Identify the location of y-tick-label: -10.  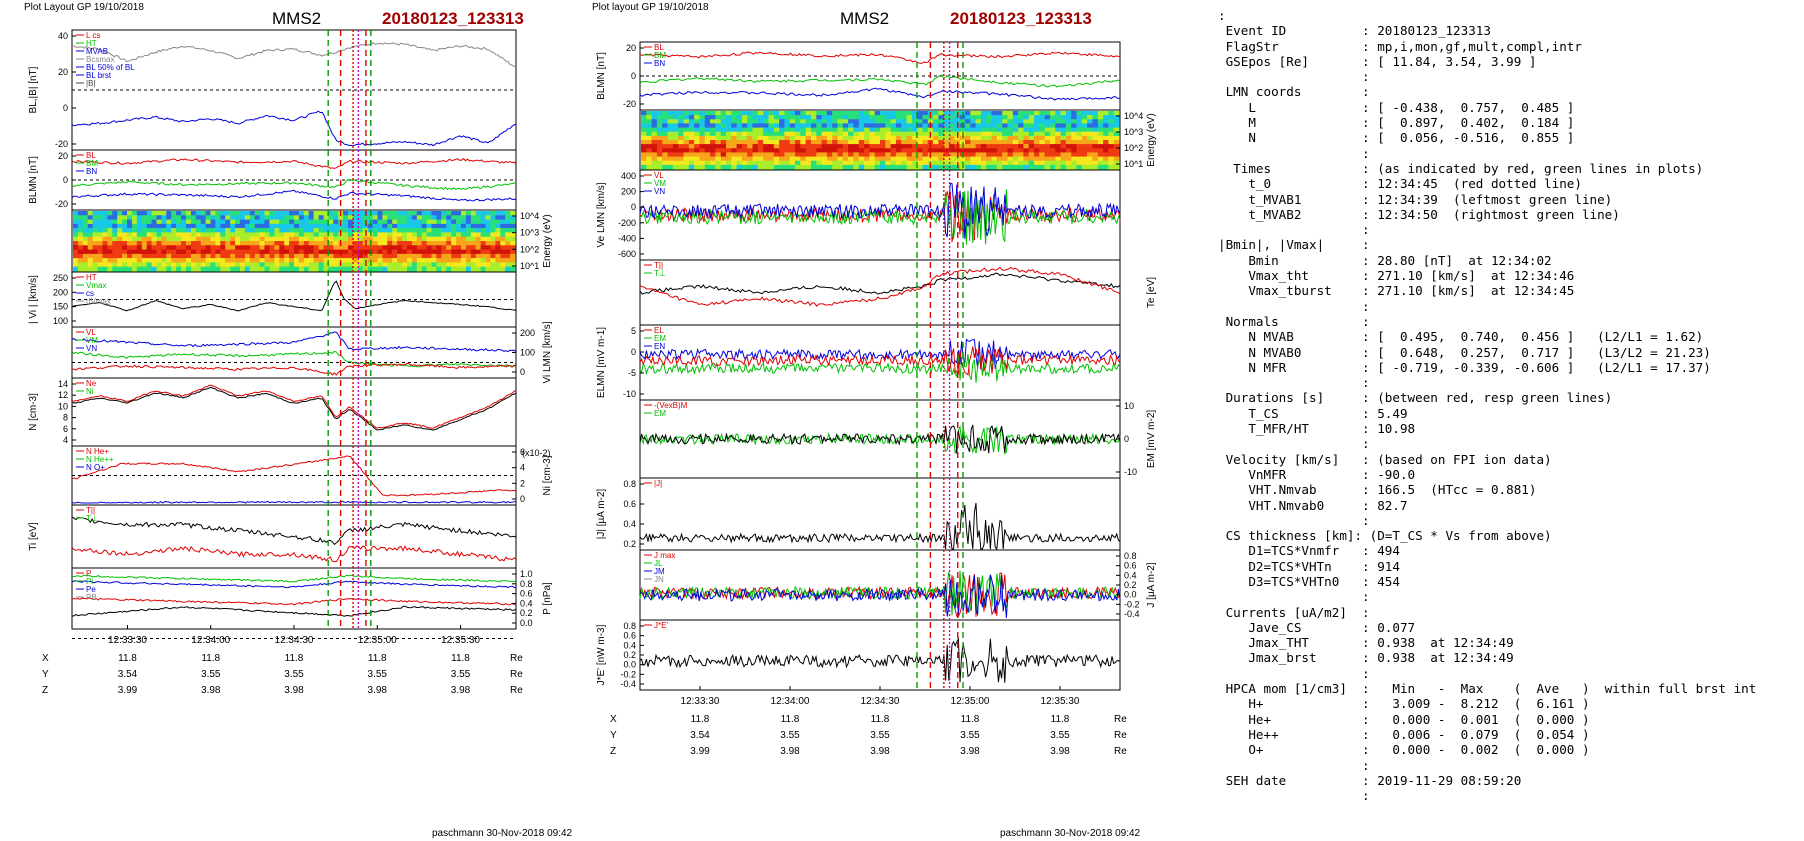
(1130, 472).